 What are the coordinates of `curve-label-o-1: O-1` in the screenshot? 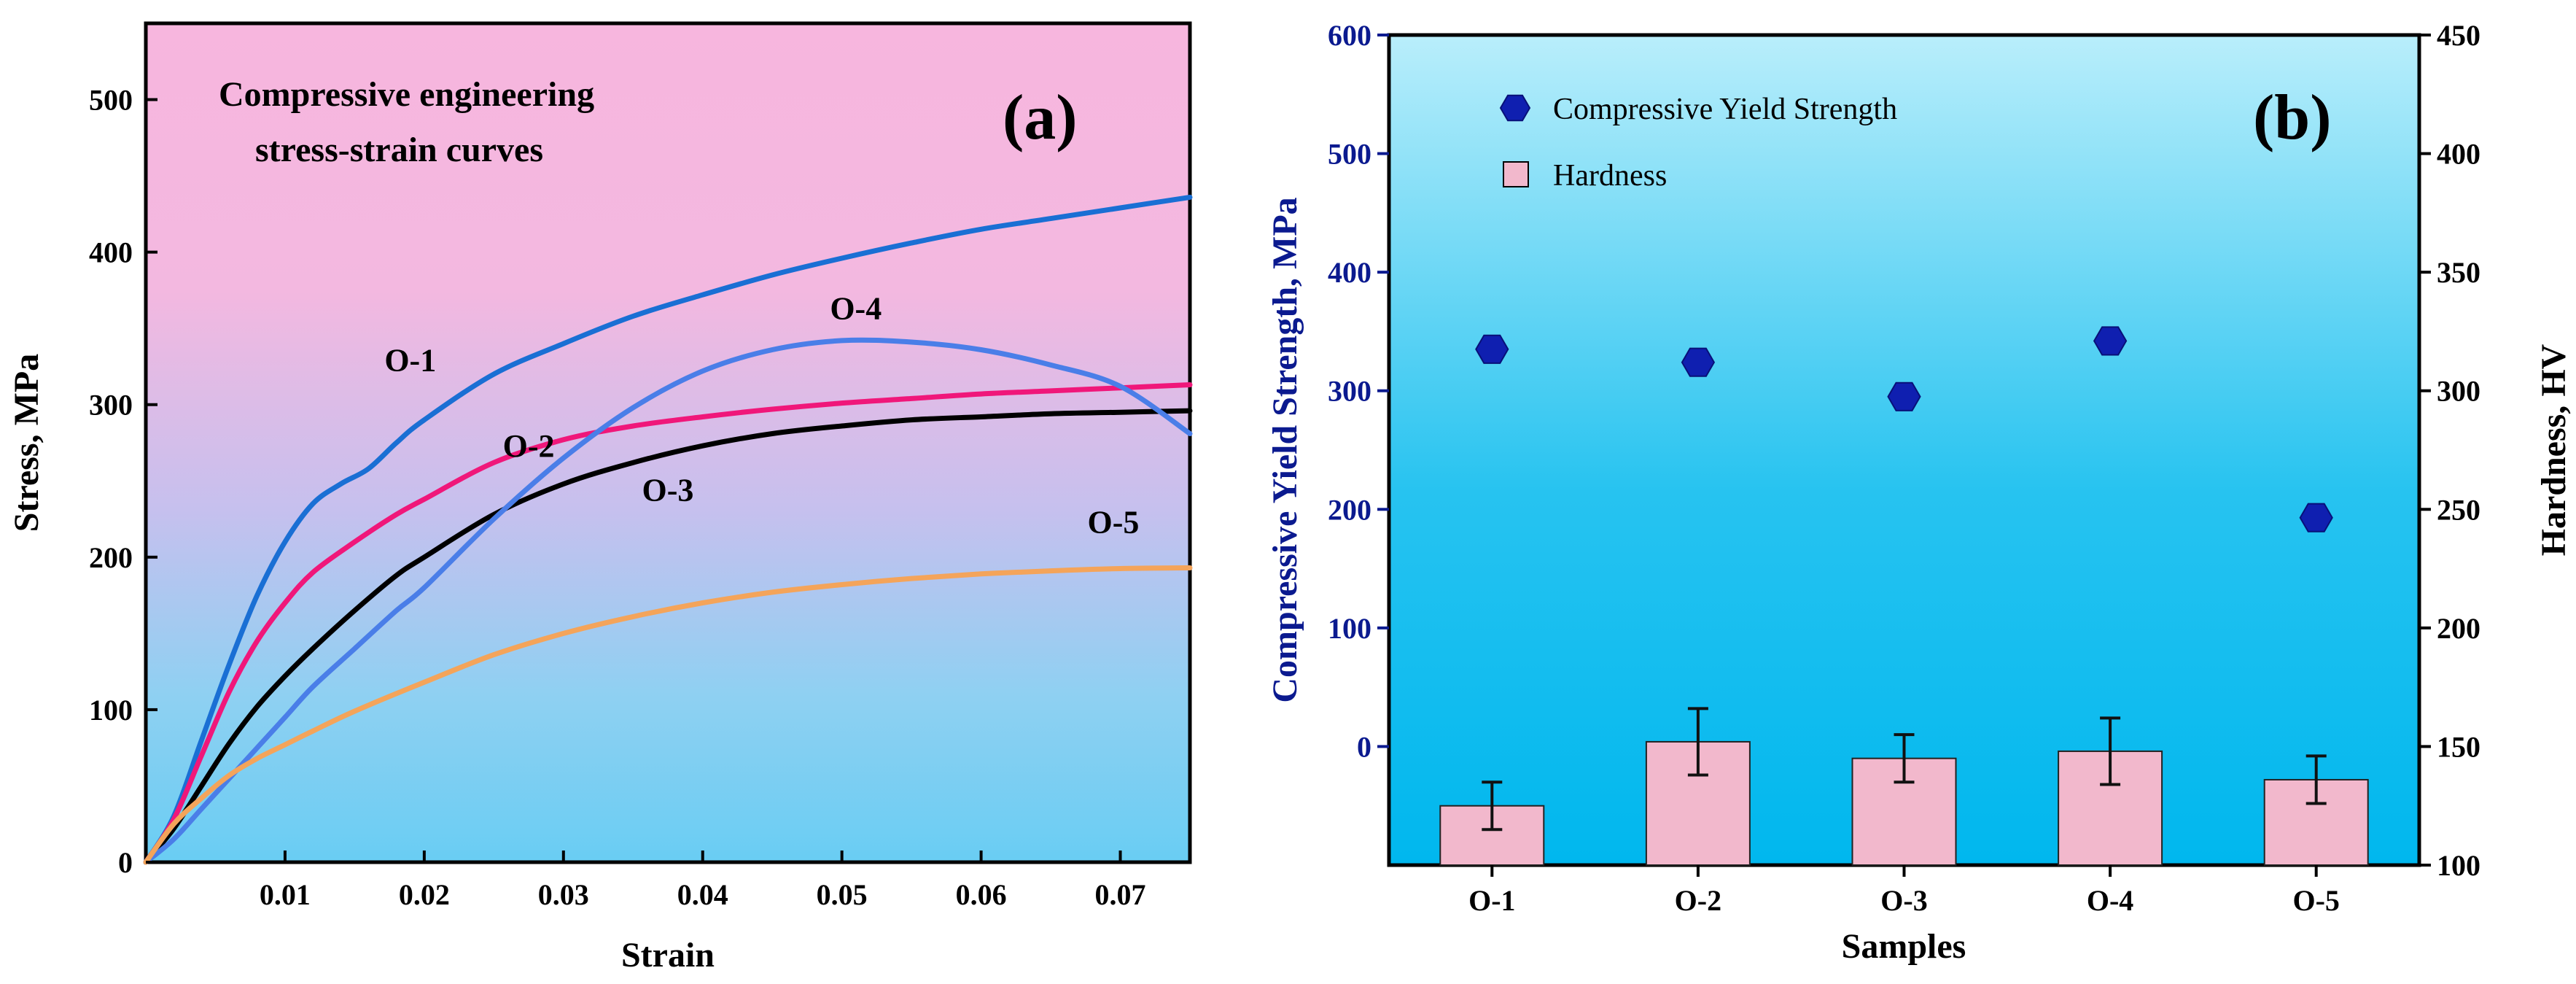 It's located at (410, 361).